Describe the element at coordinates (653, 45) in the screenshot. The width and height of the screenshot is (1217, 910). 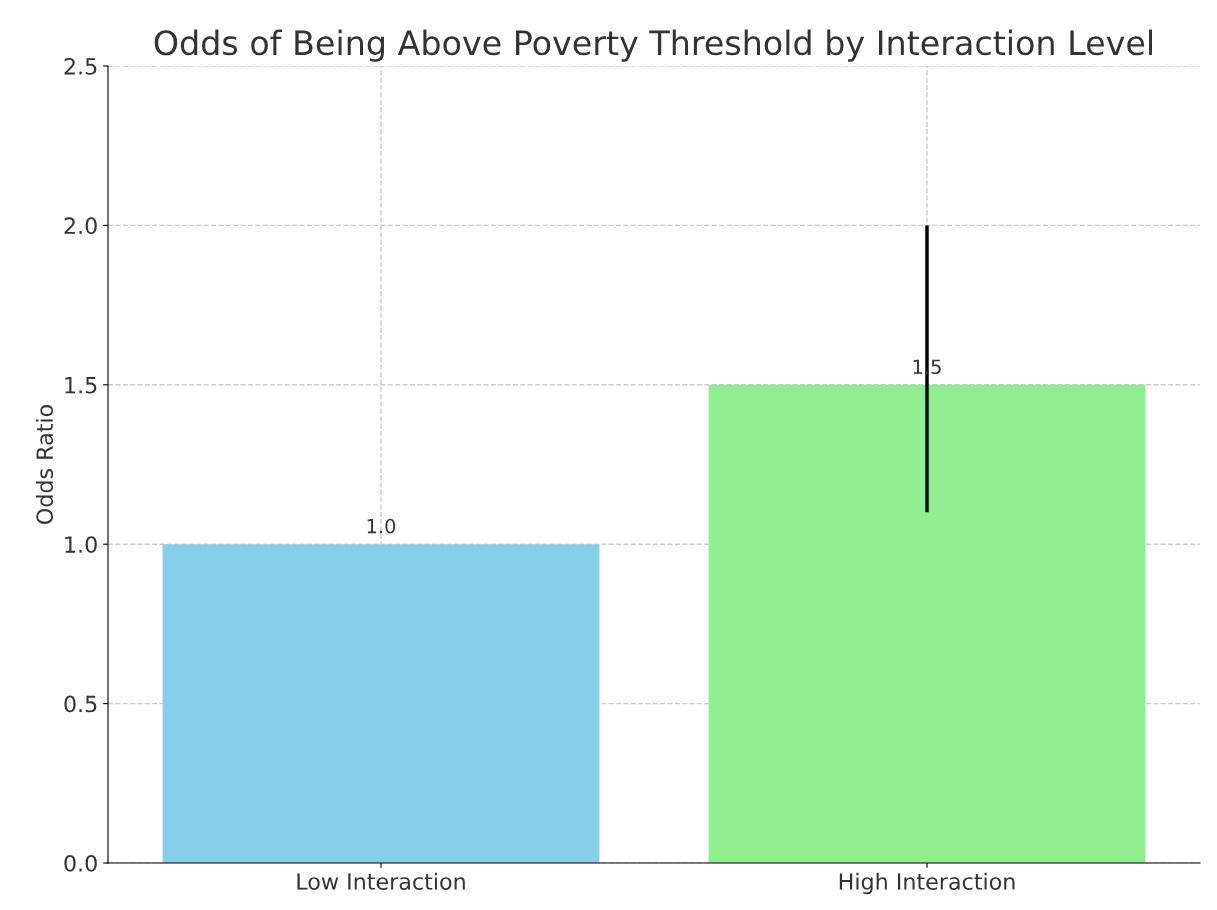
I see `chart-title: Odds of Being Above Poverty Threshold by Interaction Level` at that location.